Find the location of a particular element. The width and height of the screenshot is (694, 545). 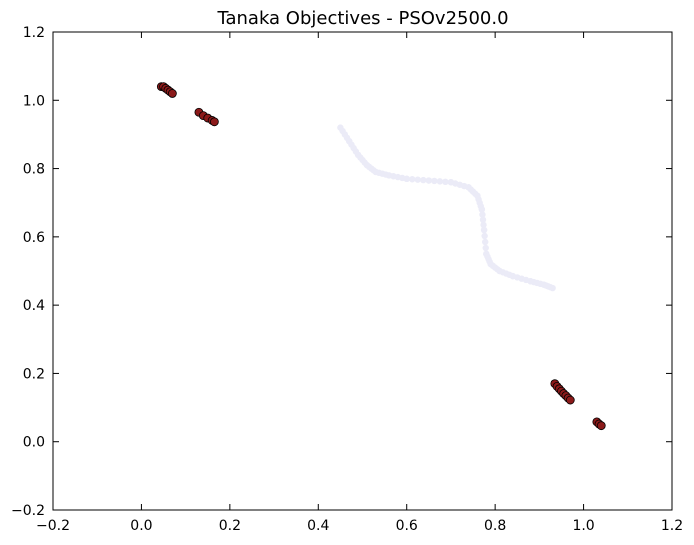

x-tick-label: −0.2 is located at coordinates (53, 526).